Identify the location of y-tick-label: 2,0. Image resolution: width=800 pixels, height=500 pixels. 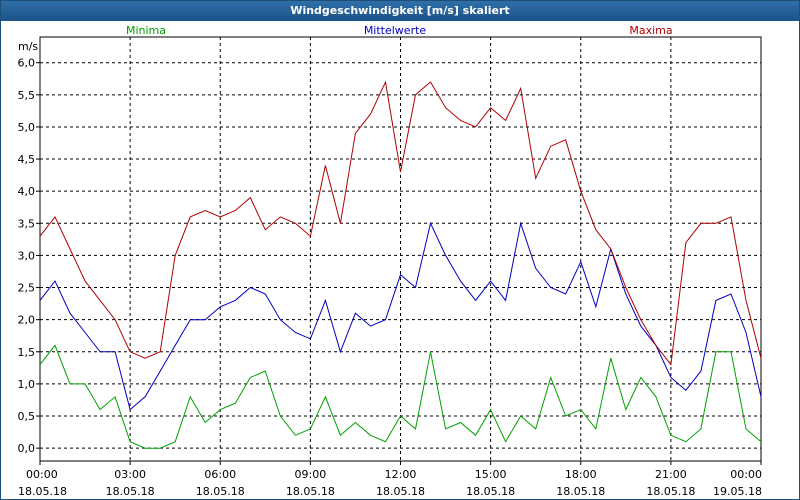
(27, 320).